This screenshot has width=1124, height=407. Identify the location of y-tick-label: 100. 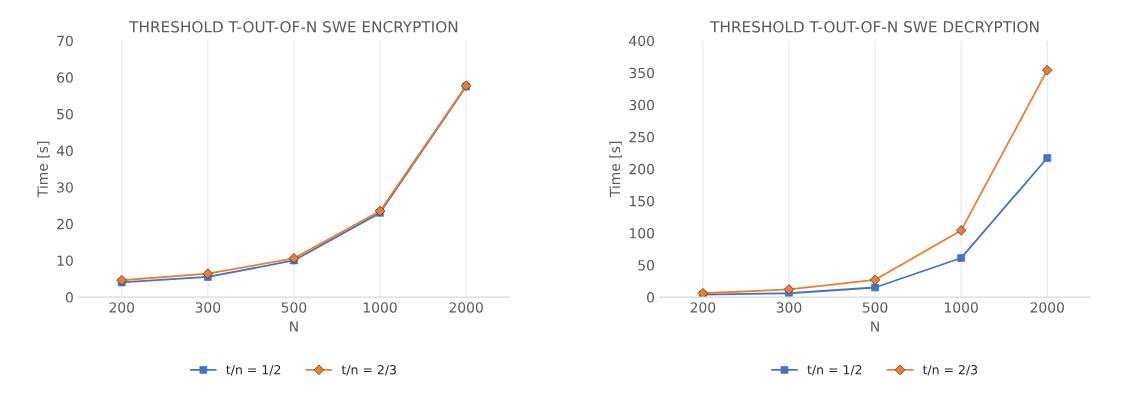
(642, 233).